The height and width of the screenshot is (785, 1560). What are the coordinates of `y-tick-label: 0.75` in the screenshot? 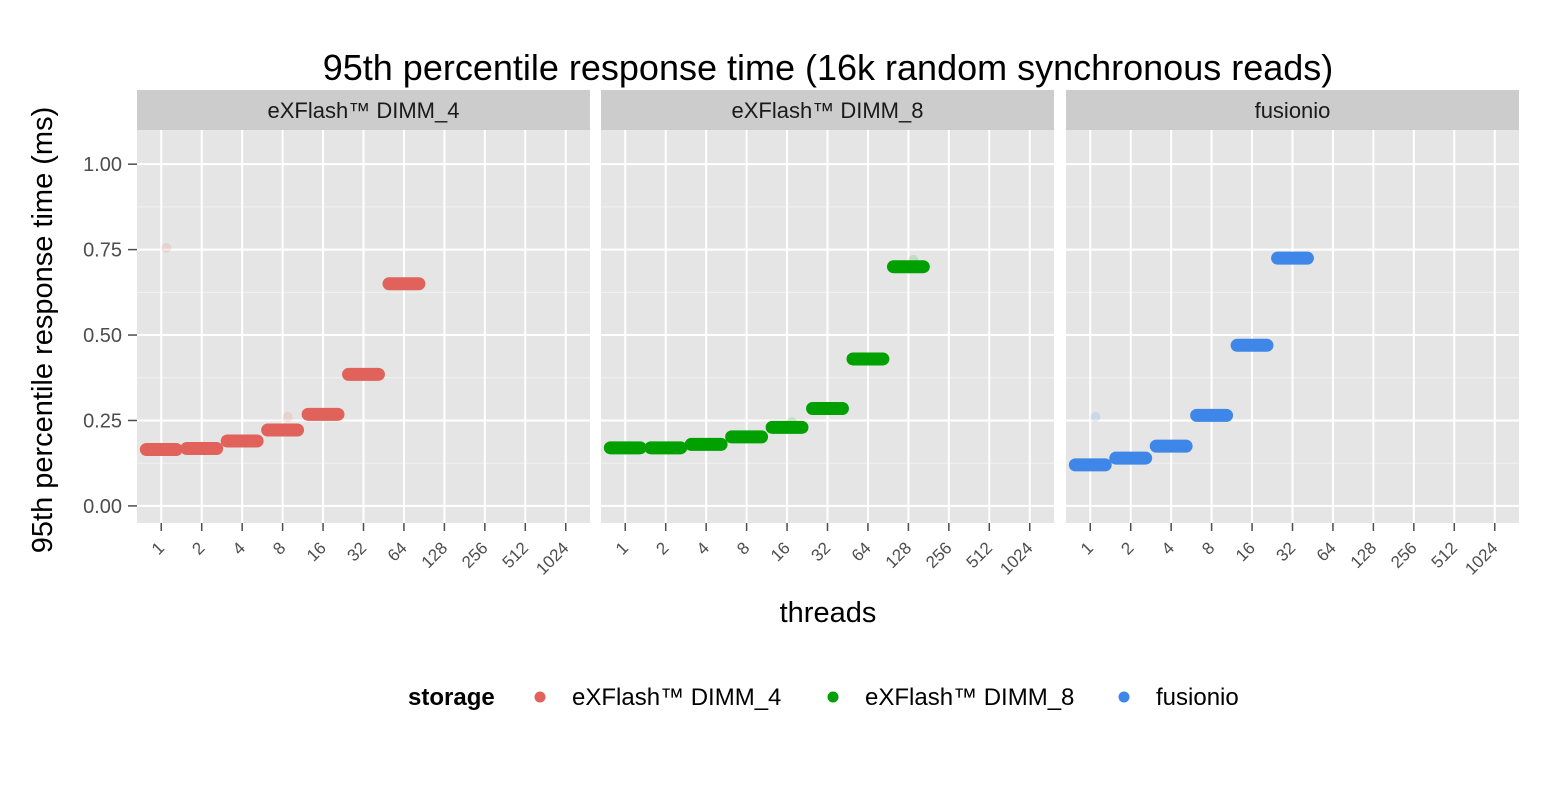 It's located at (102, 251).